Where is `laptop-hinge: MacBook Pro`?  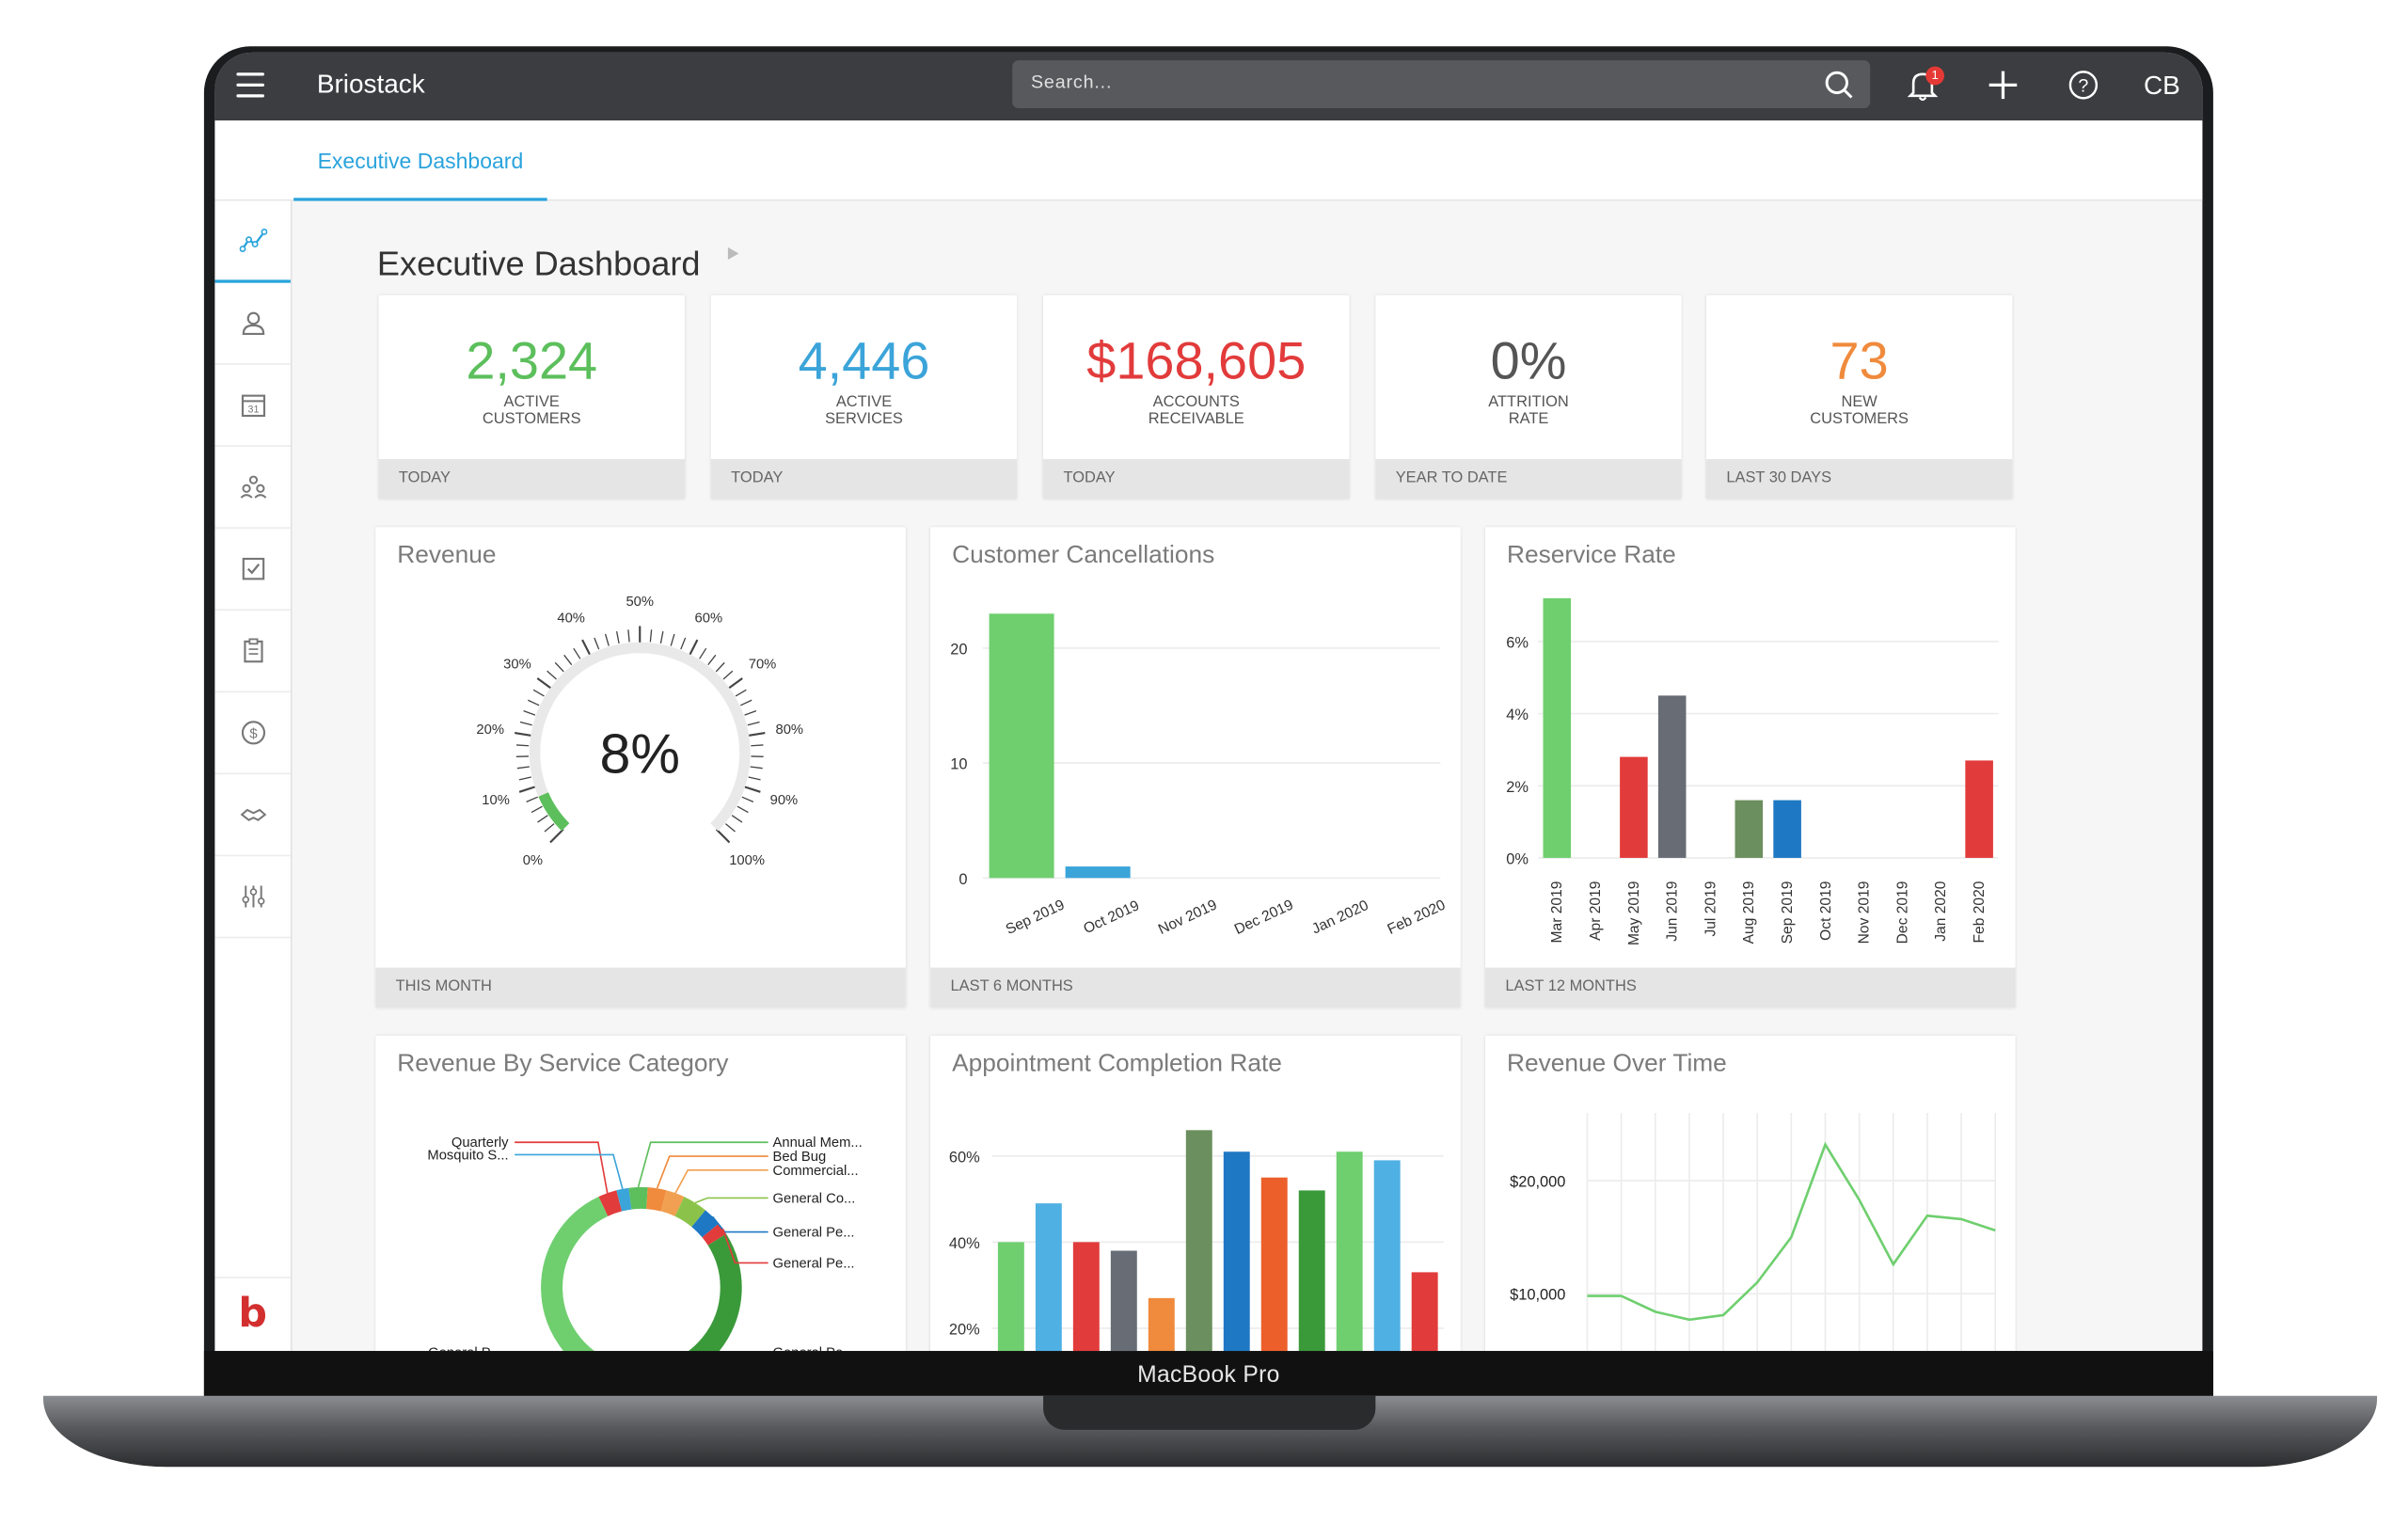 laptop-hinge: MacBook Pro is located at coordinates (1208, 1374).